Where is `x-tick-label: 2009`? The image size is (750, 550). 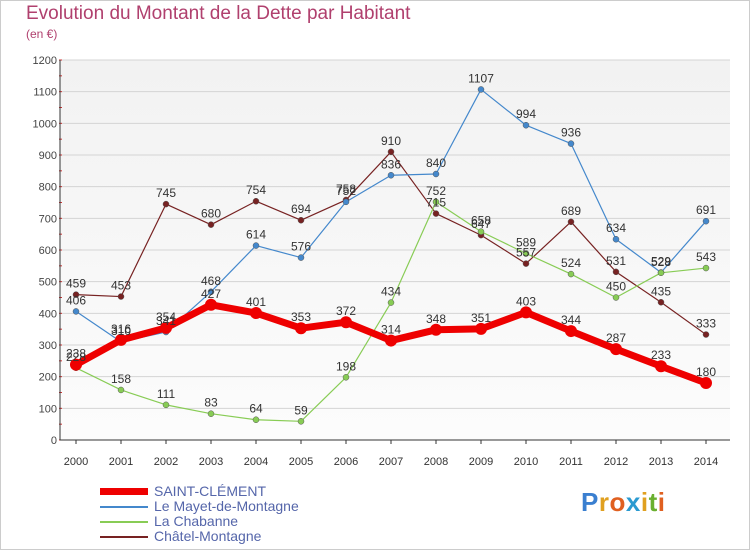
x-tick-label: 2009 is located at coordinates (481, 462).